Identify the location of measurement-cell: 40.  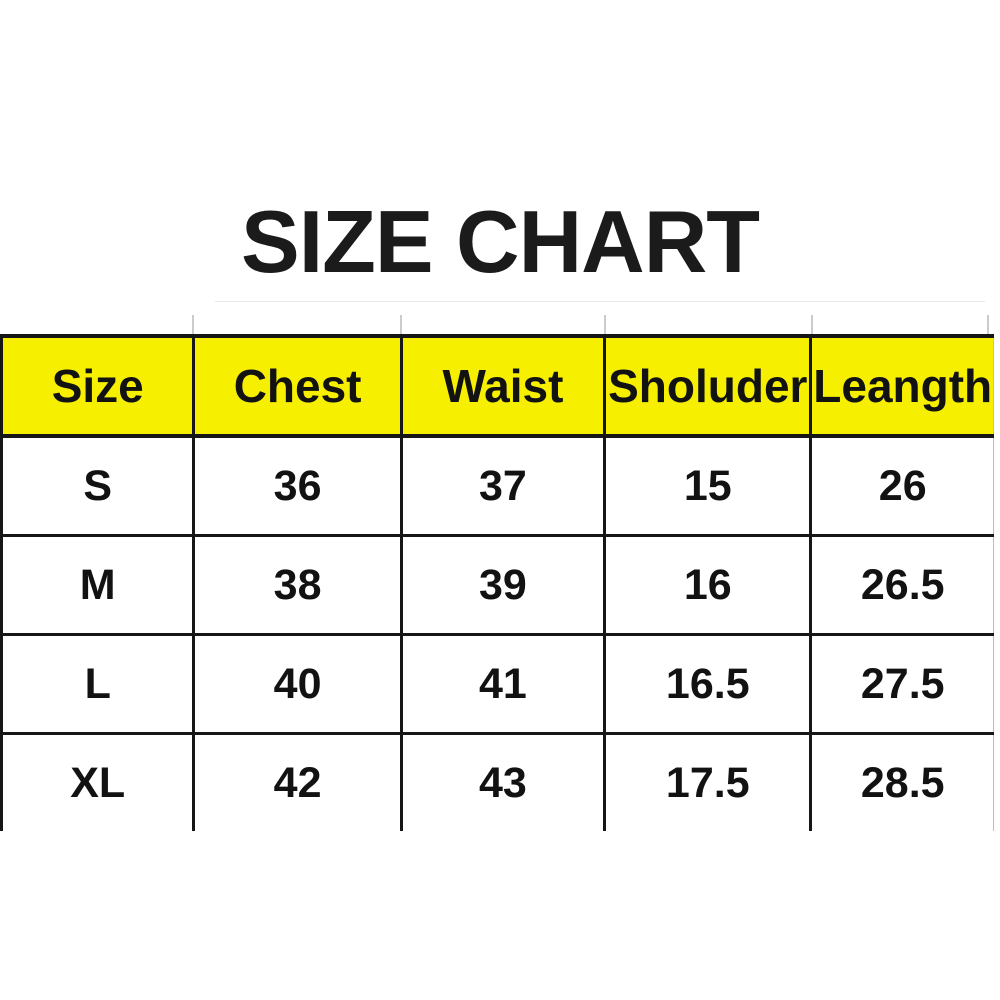
(297, 684).